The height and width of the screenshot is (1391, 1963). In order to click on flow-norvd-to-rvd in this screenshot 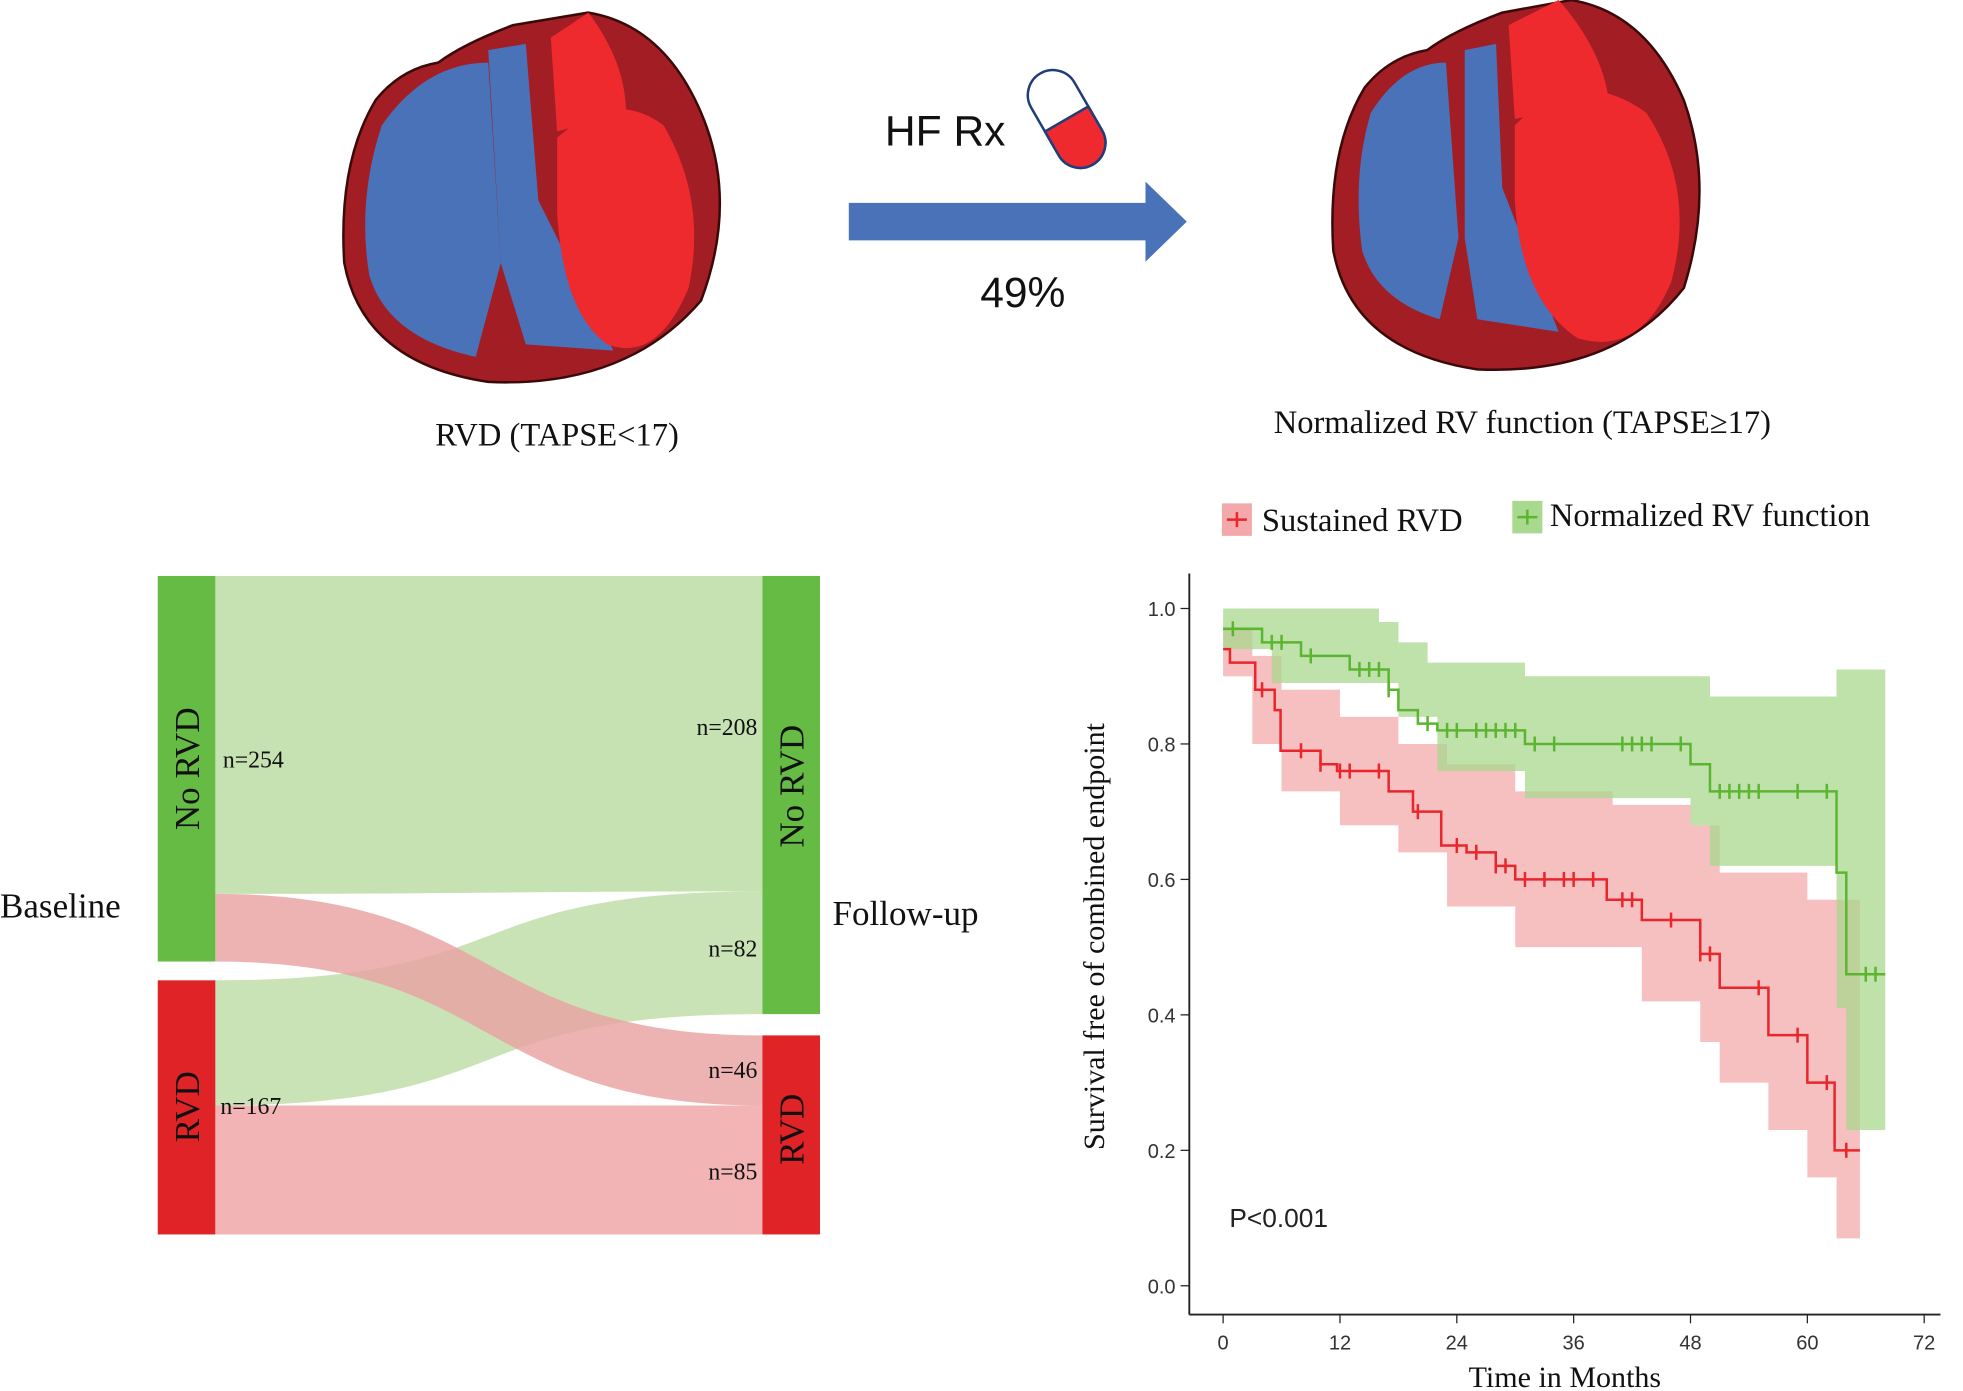, I will do `click(489, 999)`.